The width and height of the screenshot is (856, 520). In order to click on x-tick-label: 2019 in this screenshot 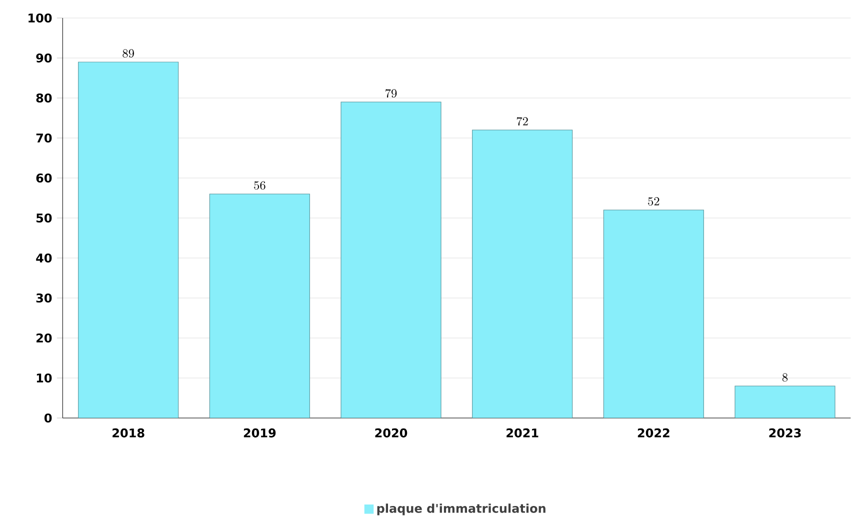, I will do `click(260, 433)`.